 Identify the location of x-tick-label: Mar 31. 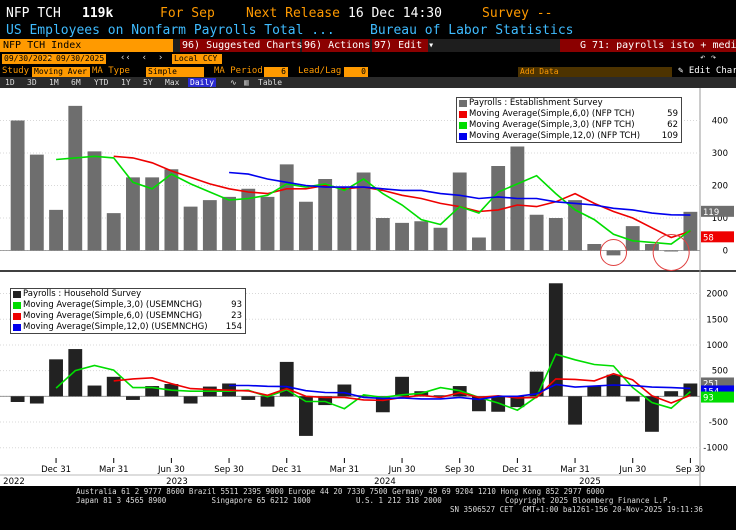
(114, 470).